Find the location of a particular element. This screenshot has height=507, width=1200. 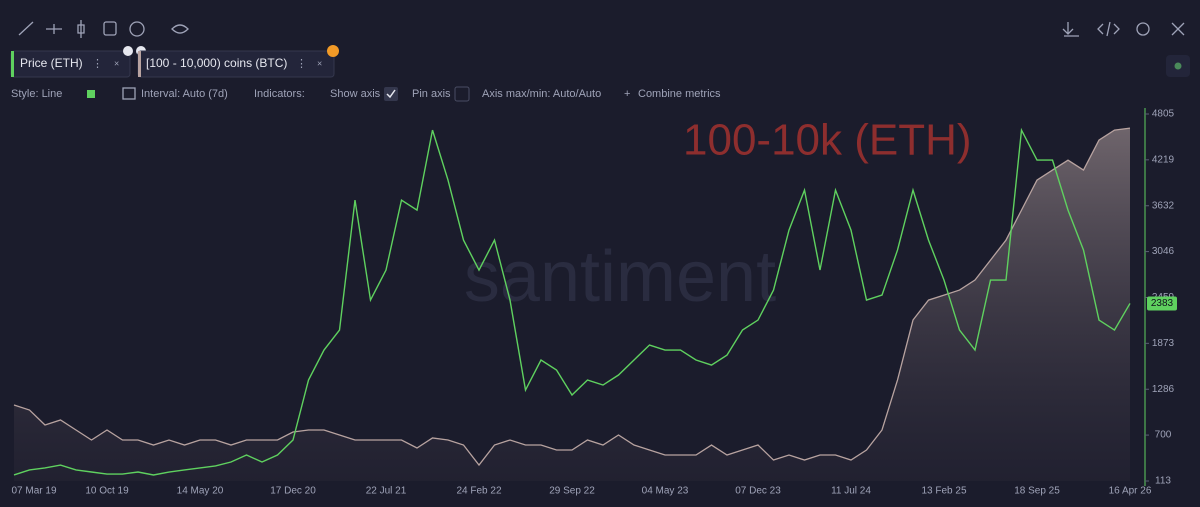

y-tick-label: 1873 is located at coordinates (1163, 343).